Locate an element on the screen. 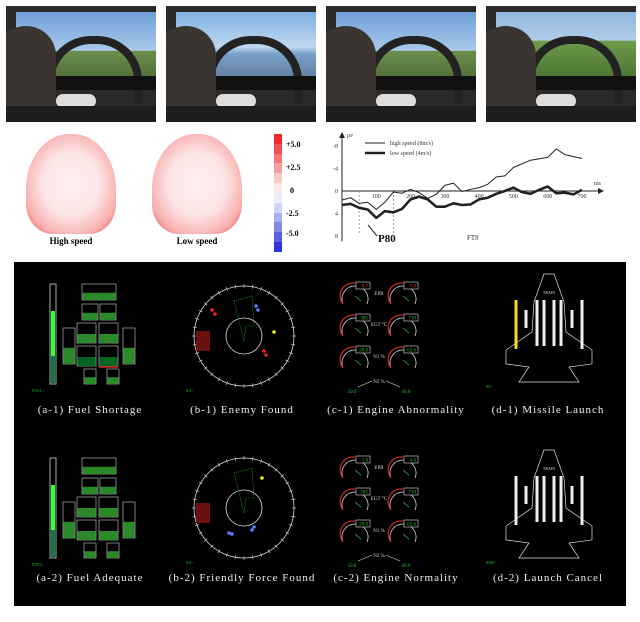 This screenshot has width=640, height=622. topomap-low-speed is located at coordinates (197, 184).